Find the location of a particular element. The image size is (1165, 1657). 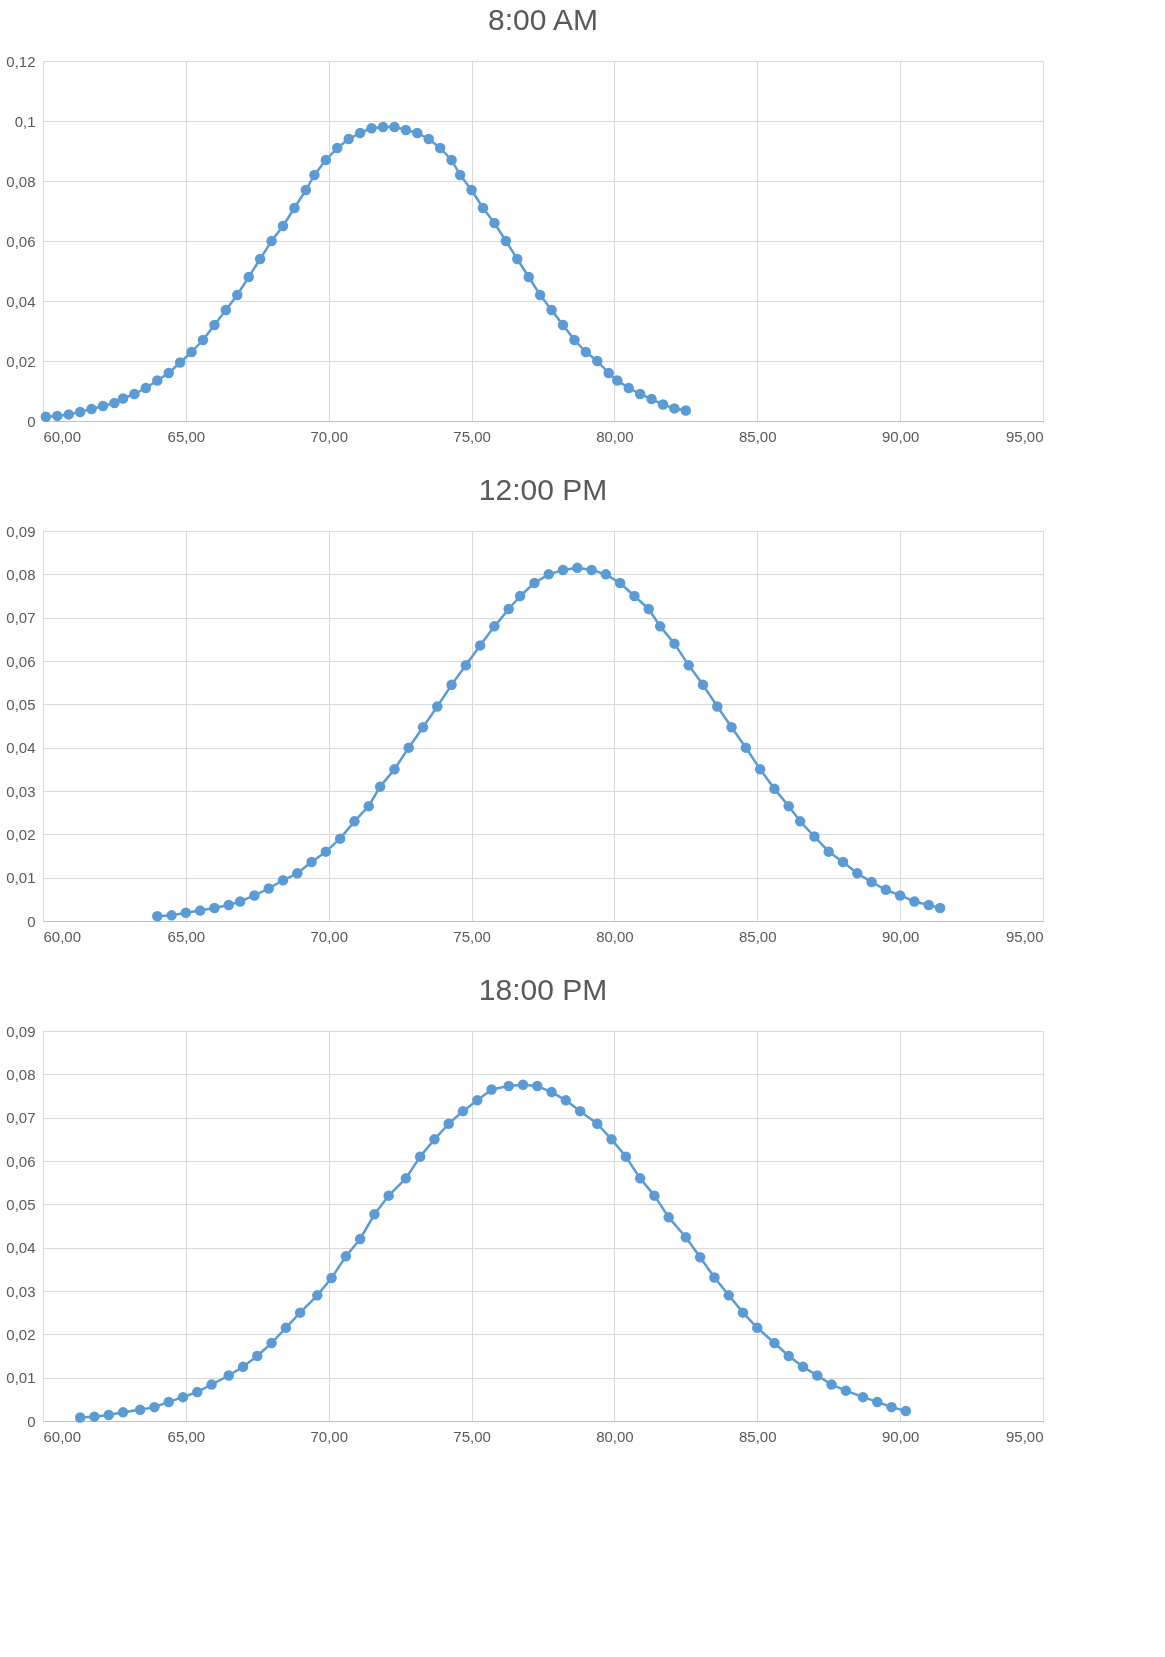

y-tick-label: 0,1 is located at coordinates (25, 121).